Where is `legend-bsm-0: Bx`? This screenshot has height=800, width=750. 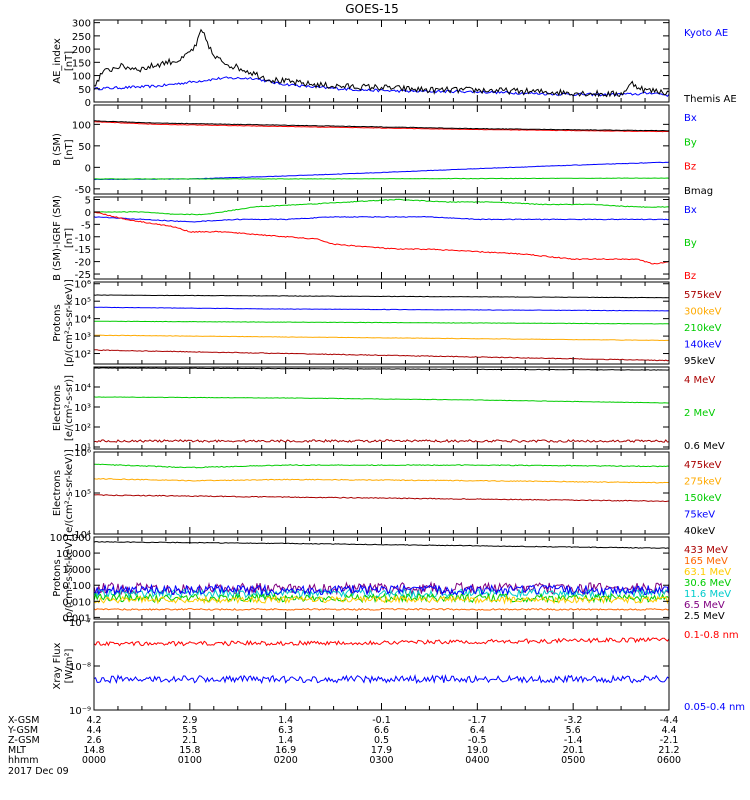 legend-bsm-0: Bx is located at coordinates (690, 118).